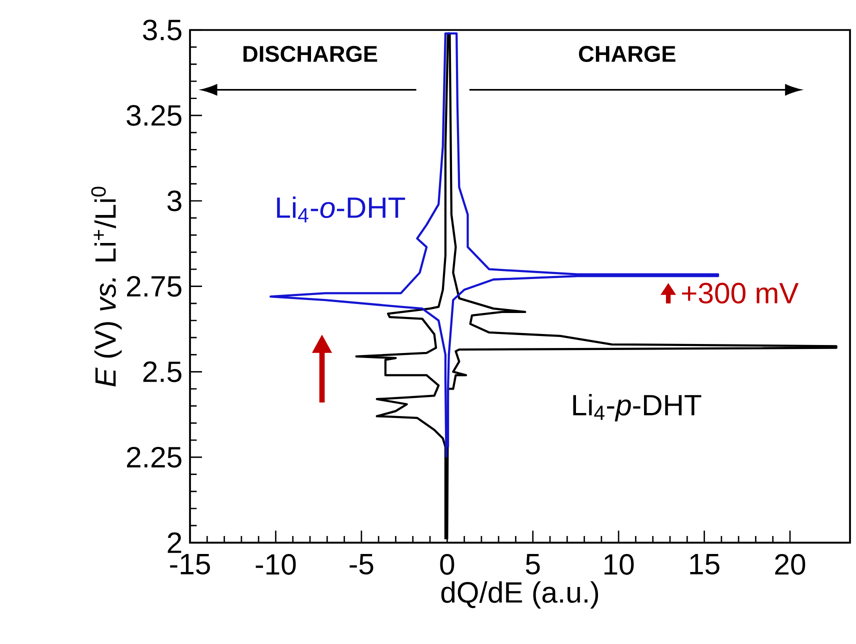  What do you see at coordinates (311, 54) in the screenshot?
I see `annotation: DISCHARGE` at bounding box center [311, 54].